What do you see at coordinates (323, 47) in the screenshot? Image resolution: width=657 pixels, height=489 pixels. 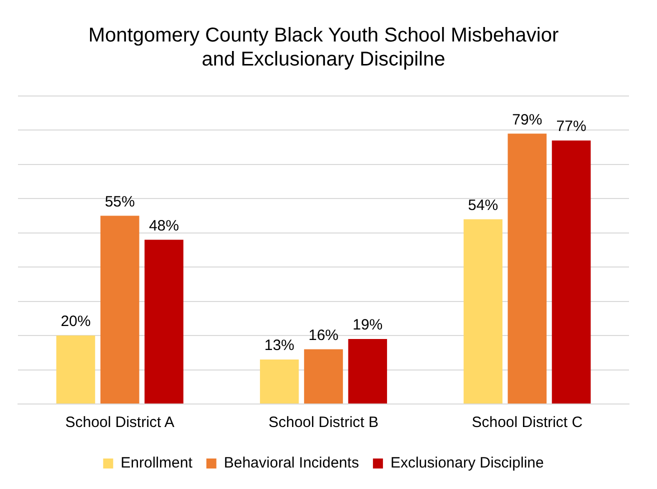 I see `chart-title: Montgomery County Black Youth School Misbehavior and Exclusionary Discipilne` at bounding box center [323, 47].